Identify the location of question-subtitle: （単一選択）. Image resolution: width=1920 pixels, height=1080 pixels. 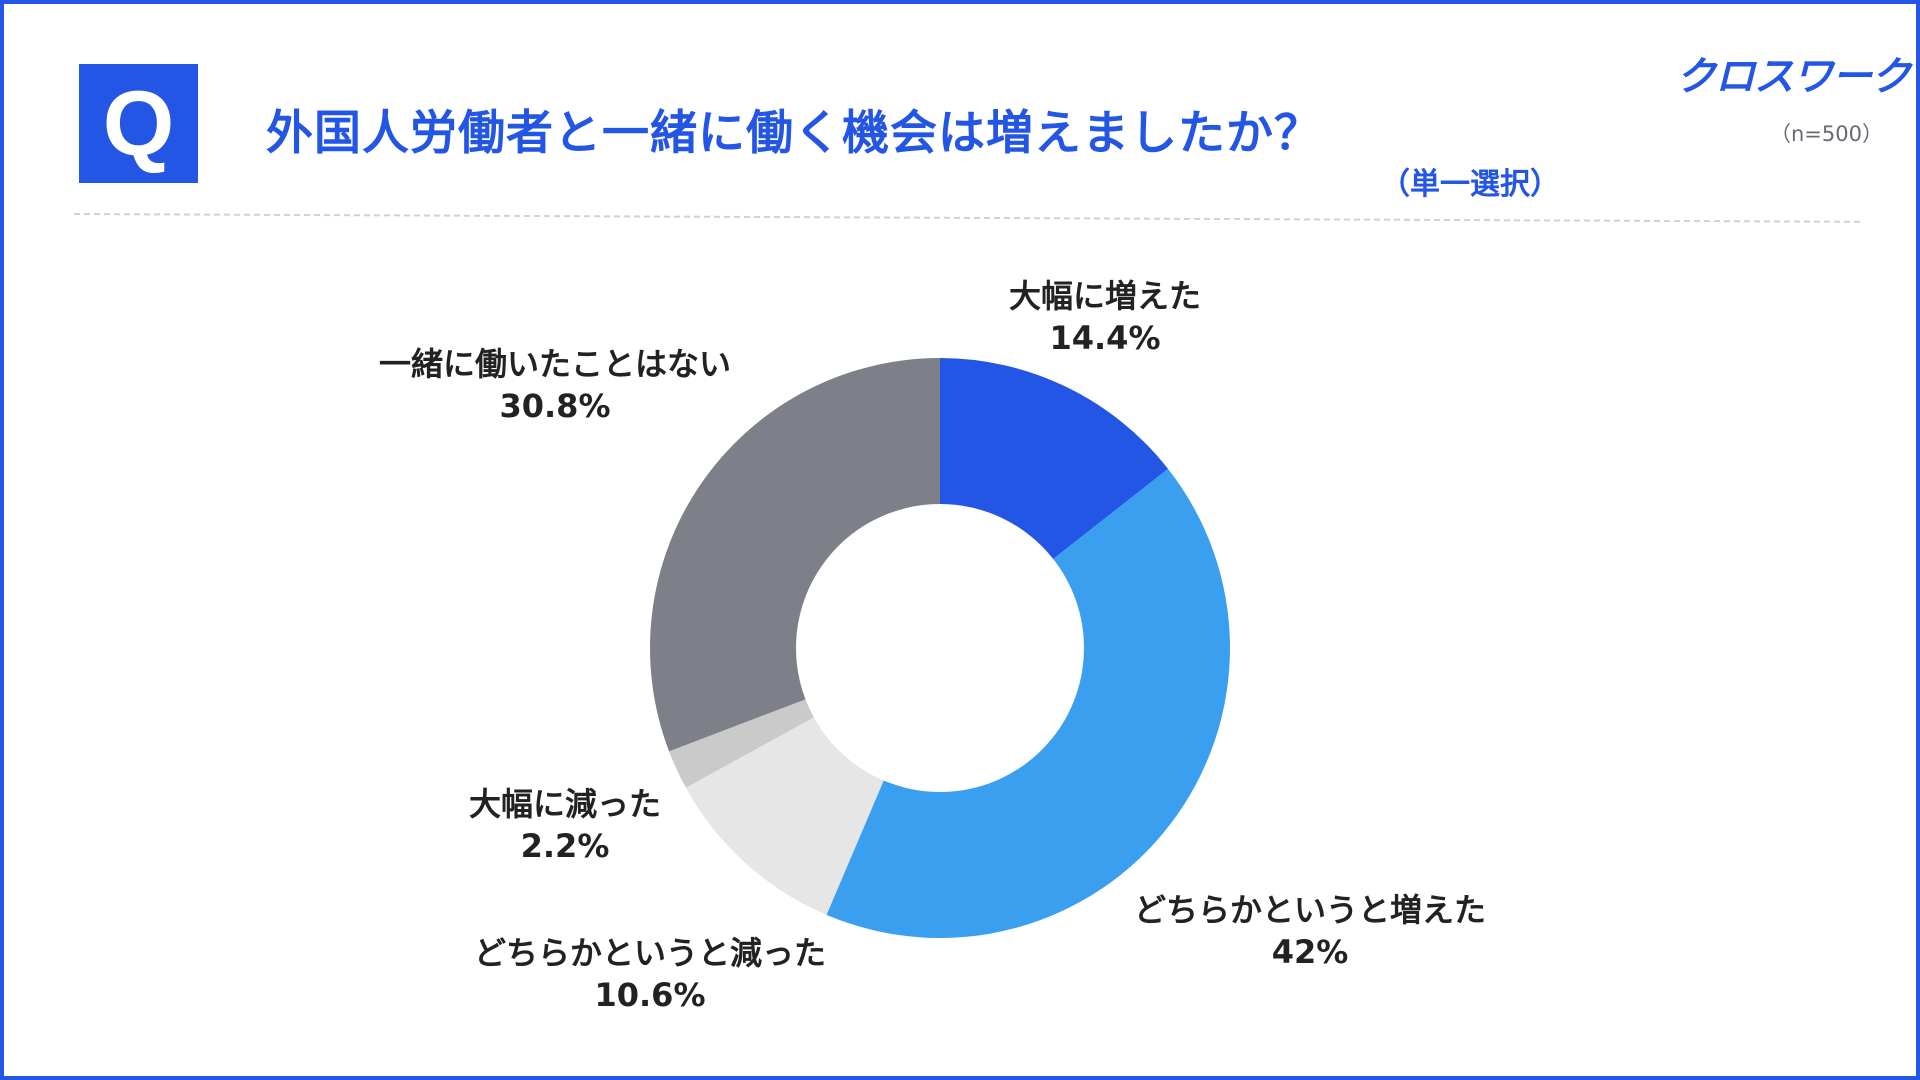
(1470, 184).